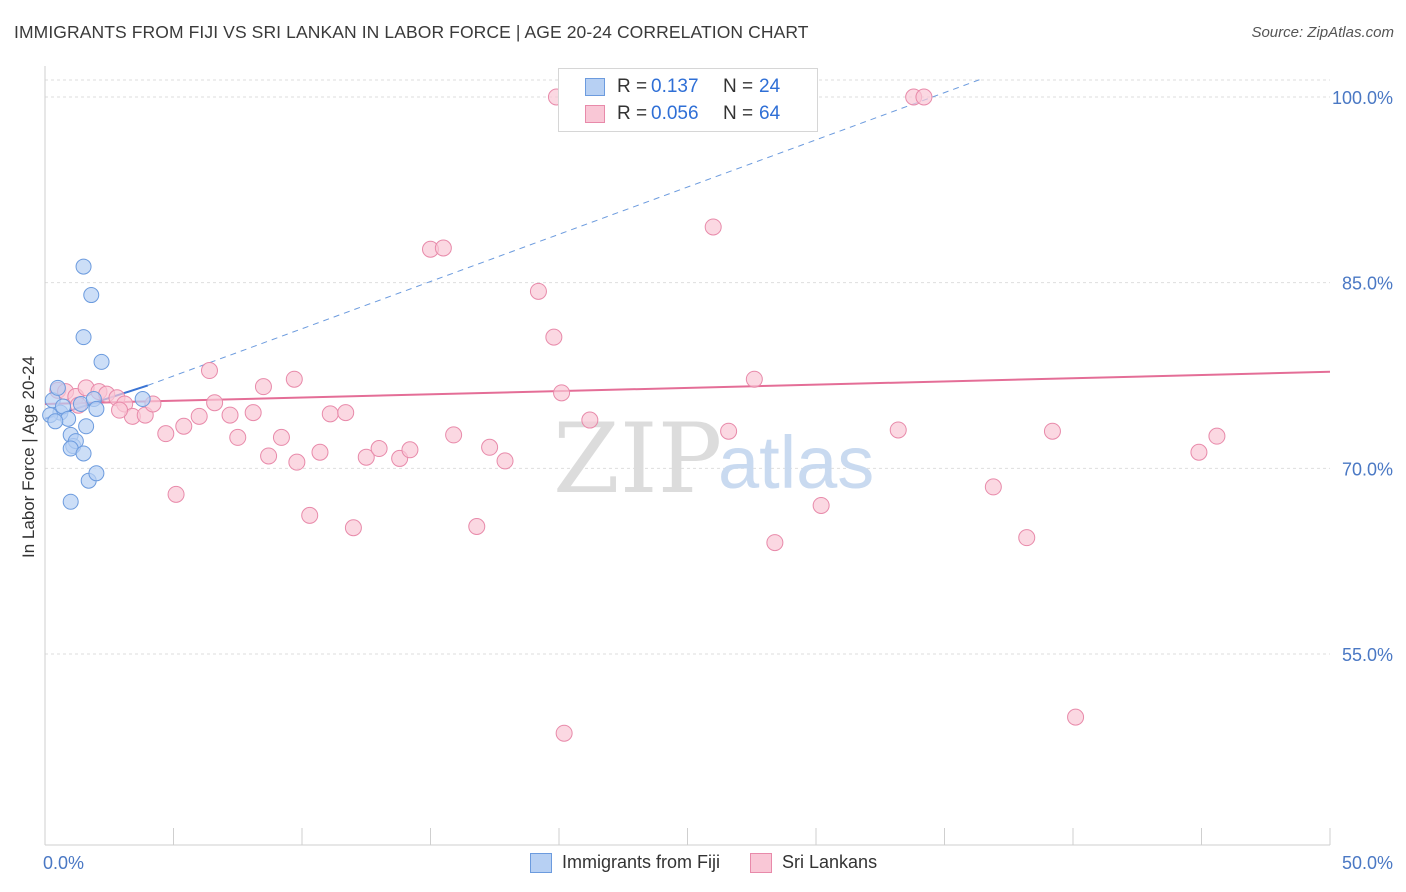  What do you see at coordinates (28, 457) in the screenshot?
I see `y-axis-label: In Labor Force | Age 20-24` at bounding box center [28, 457].